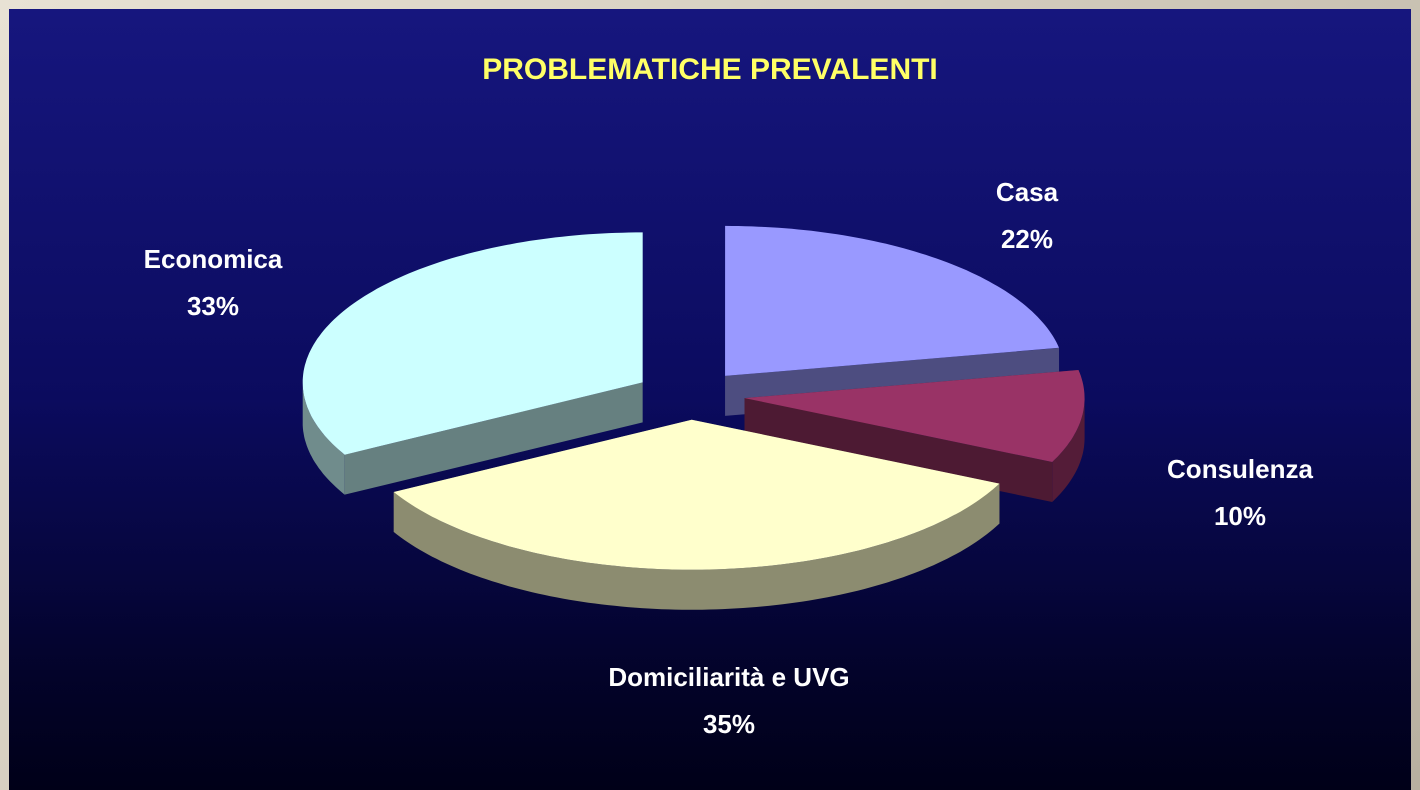  What do you see at coordinates (1027, 216) in the screenshot?
I see `data-label: Casa 22%` at bounding box center [1027, 216].